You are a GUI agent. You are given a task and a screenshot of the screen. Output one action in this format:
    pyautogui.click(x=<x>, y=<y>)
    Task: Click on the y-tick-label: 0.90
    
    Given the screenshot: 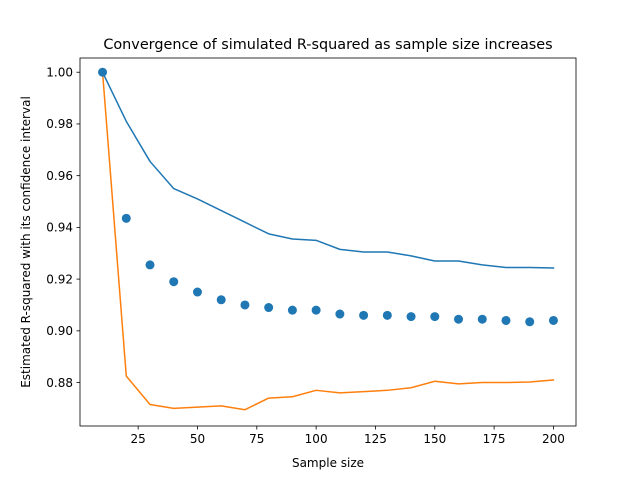 What is the action you would take?
    pyautogui.click(x=59, y=331)
    